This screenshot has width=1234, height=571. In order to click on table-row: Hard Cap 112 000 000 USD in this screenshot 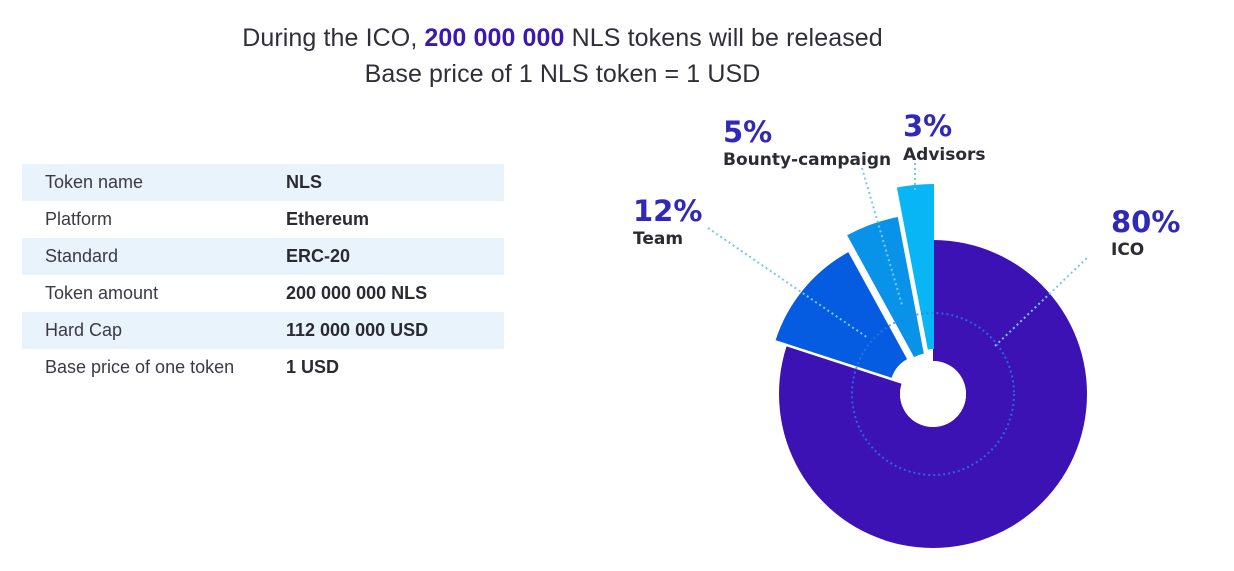, I will do `click(263, 330)`.